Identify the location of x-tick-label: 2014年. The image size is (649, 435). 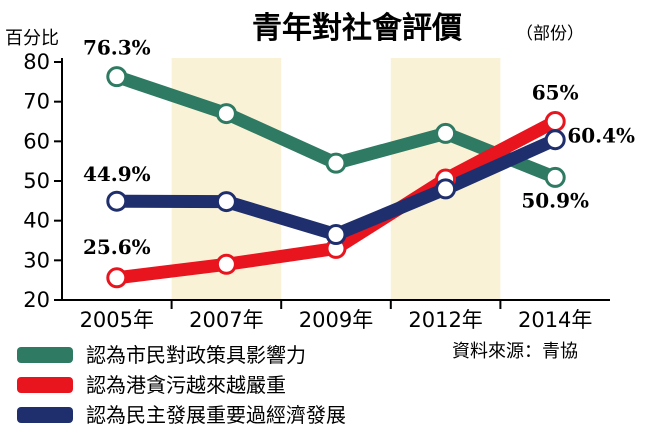
(555, 320).